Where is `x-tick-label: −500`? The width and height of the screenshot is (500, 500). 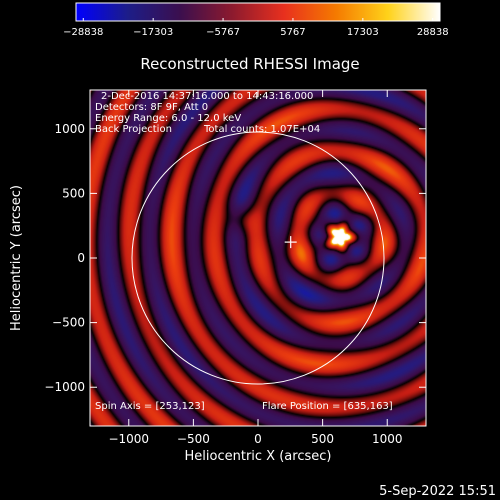
x-tick-label: −500 is located at coordinates (193, 439).